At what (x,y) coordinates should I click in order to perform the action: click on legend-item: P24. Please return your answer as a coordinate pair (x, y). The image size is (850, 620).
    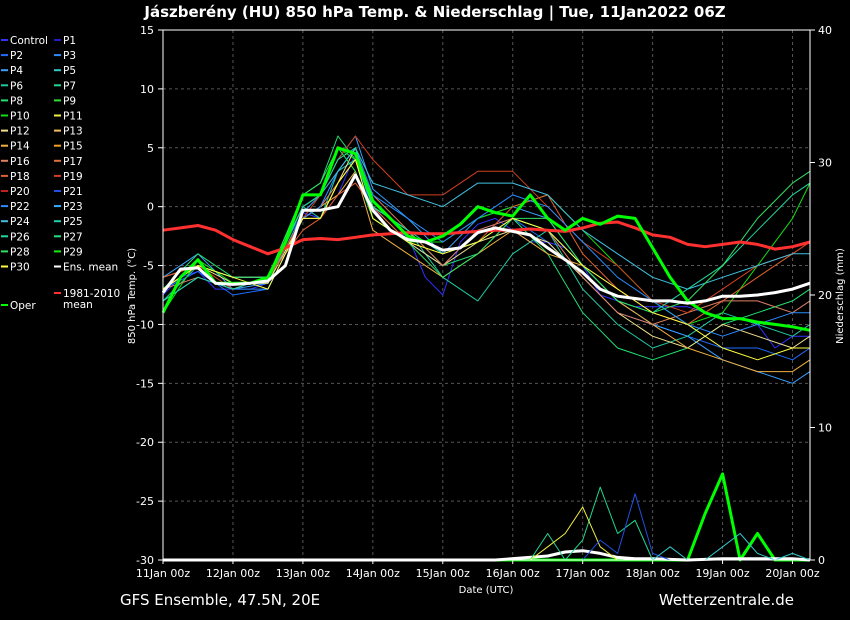
    Looking at the image, I should click on (15, 222).